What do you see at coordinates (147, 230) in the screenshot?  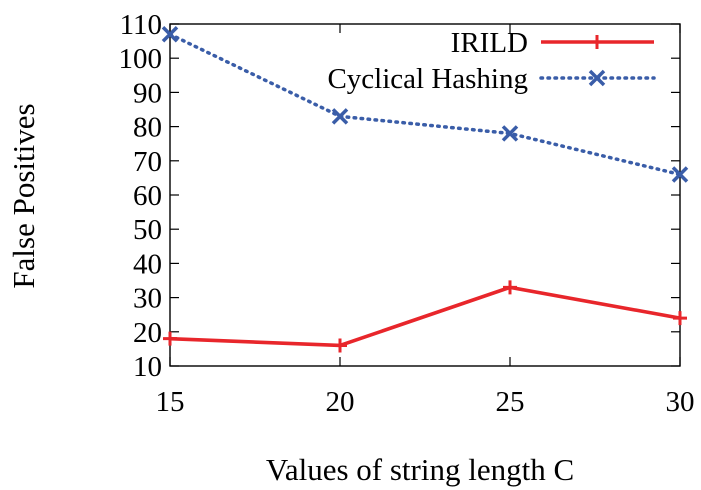 I see `y-tick-label: 50` at bounding box center [147, 230].